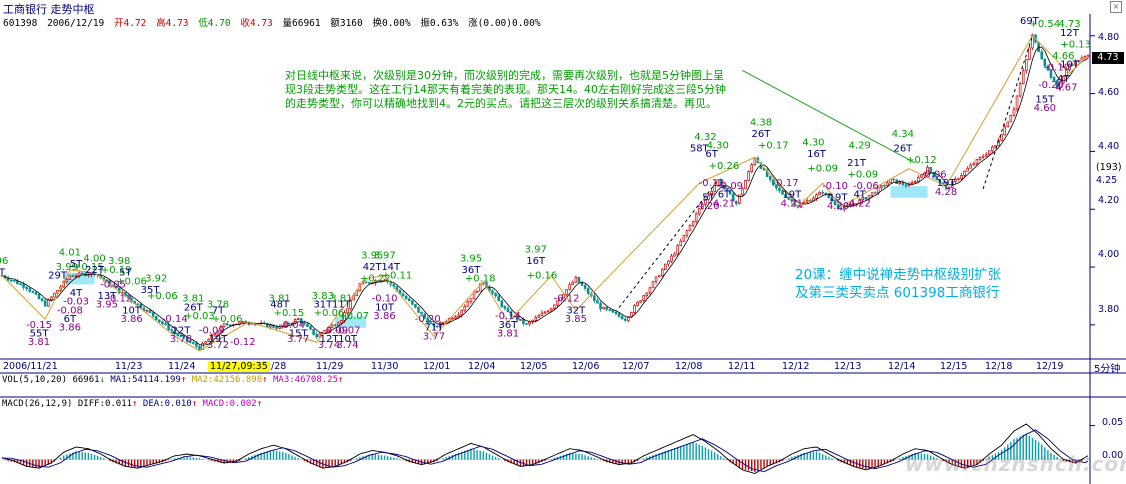  I want to click on swing-annotation: 6T, so click(711, 154).